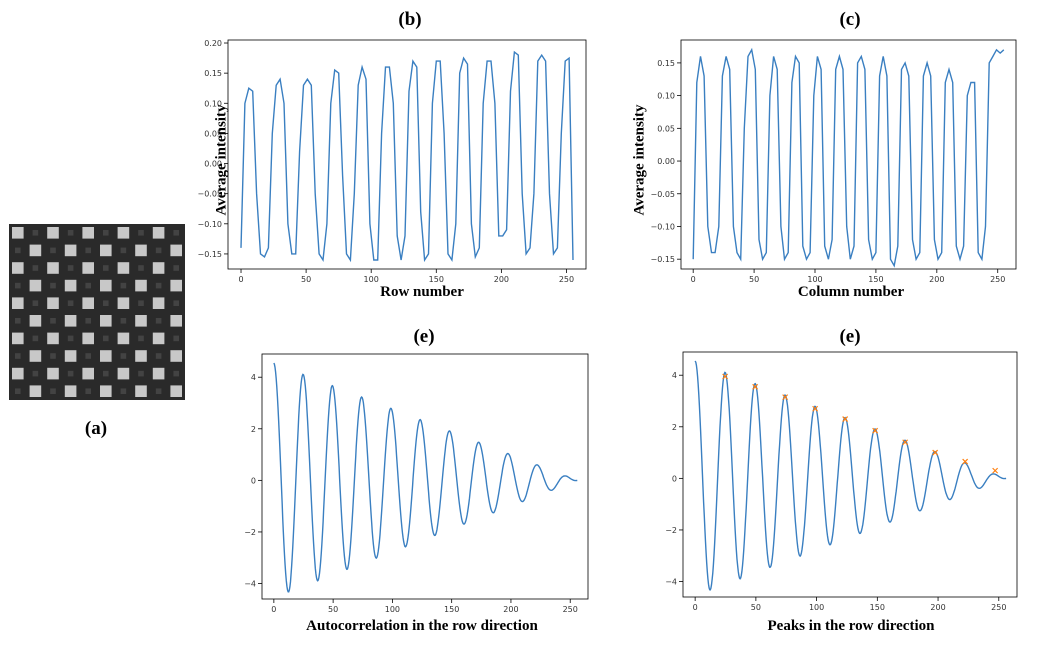  What do you see at coordinates (851, 626) in the screenshot?
I see `panel-e-xlabel: Peaks in the row direction` at bounding box center [851, 626].